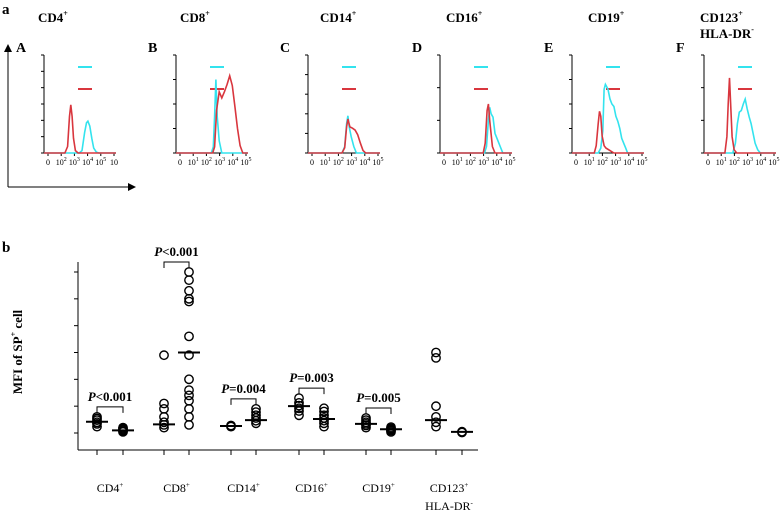  Describe the element at coordinates (589, 162) in the screenshot. I see `x-tick-label: 10¹` at that location.